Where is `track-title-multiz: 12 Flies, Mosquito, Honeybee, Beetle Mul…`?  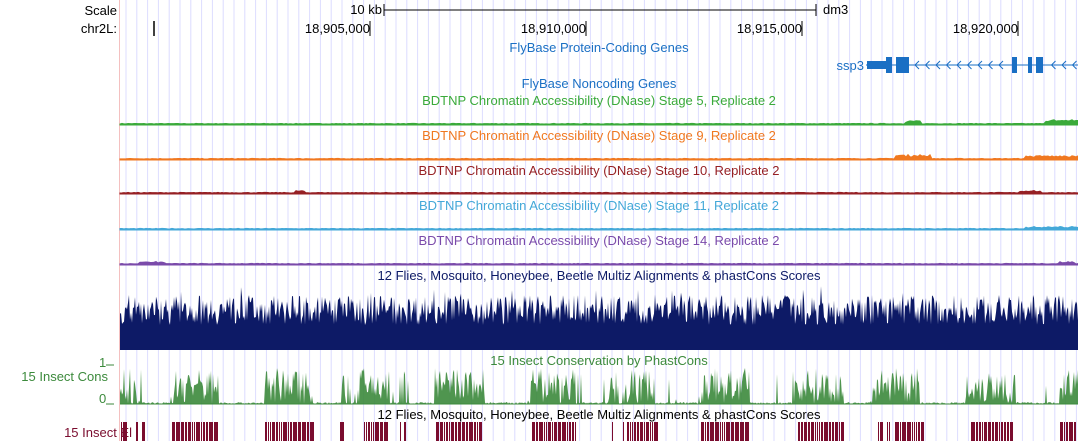
track-title-multiz: 12 Flies, Mosquito, Honeybee, Beetle Mul… is located at coordinates (599, 275).